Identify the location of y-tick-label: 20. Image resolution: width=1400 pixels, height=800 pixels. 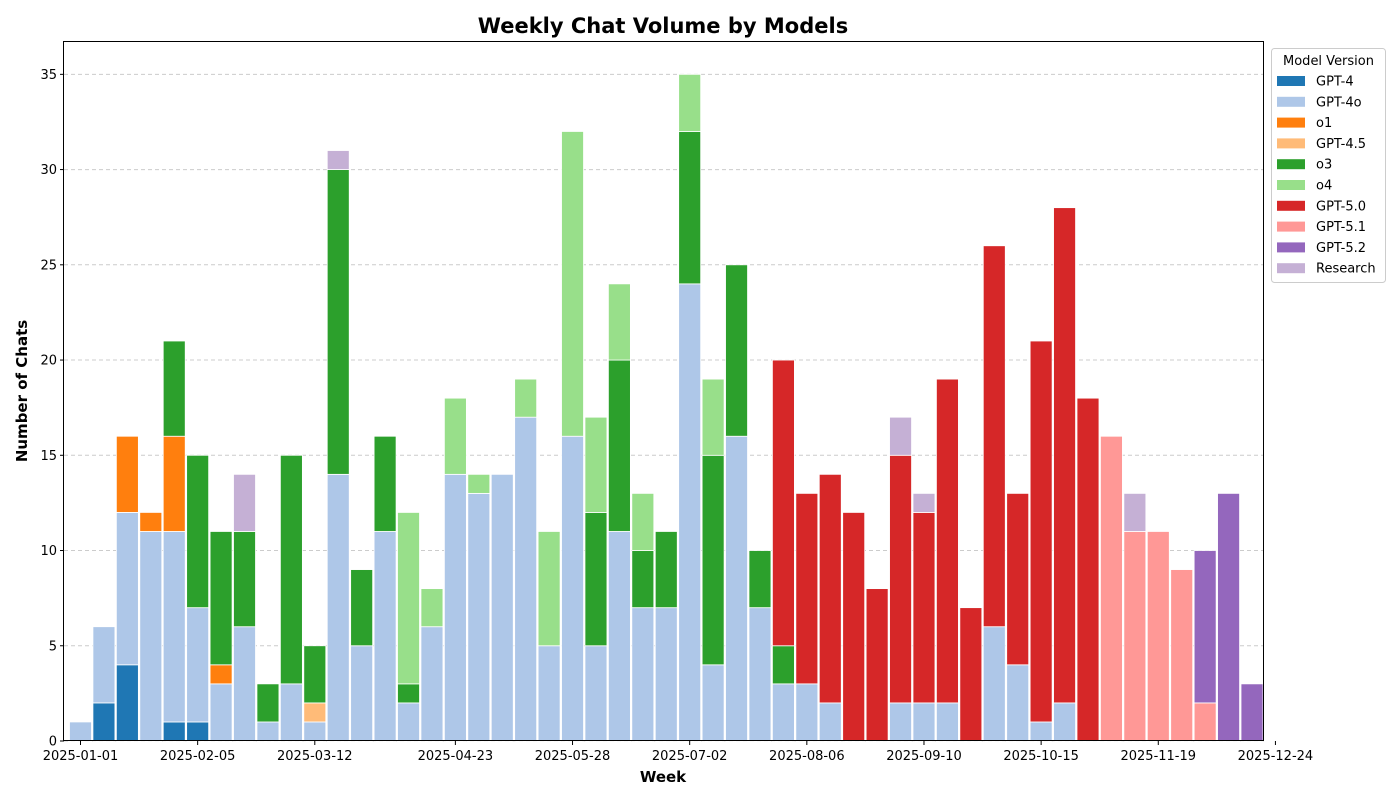
(48, 361).